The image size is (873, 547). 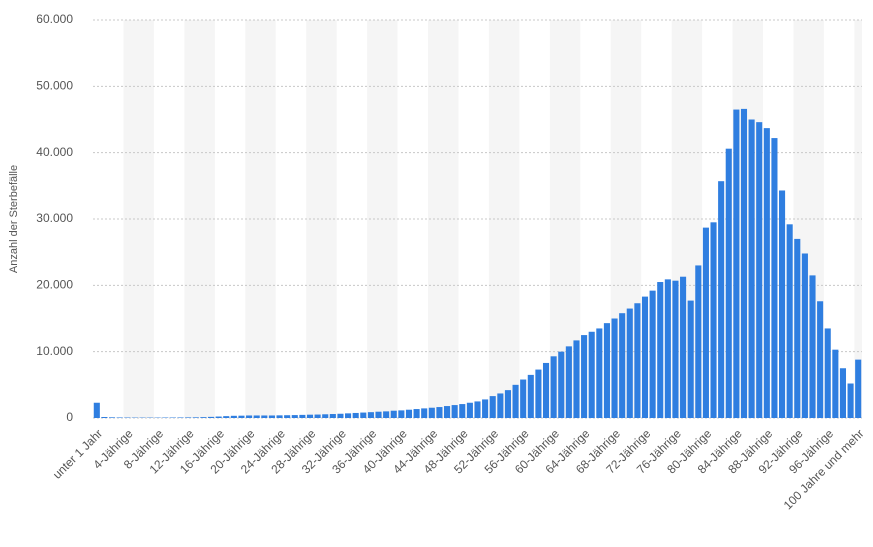 I want to click on y-axis-label: Anzahl der Sterbefälle, so click(x=14, y=219).